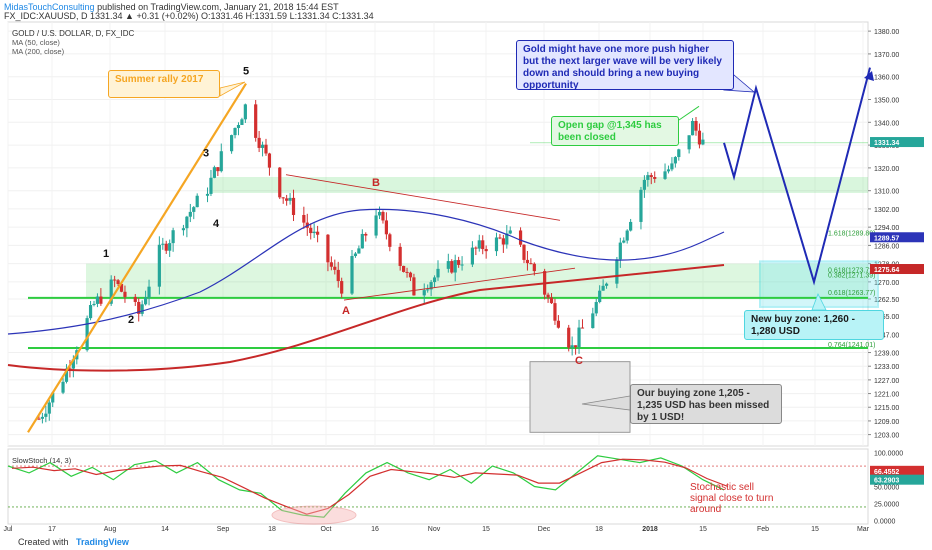 Image resolution: width=932 pixels, height=550 pixels. Describe the element at coordinates (886, 335) in the screenshot. I see `y-tick-label: 1247.00` at that location.